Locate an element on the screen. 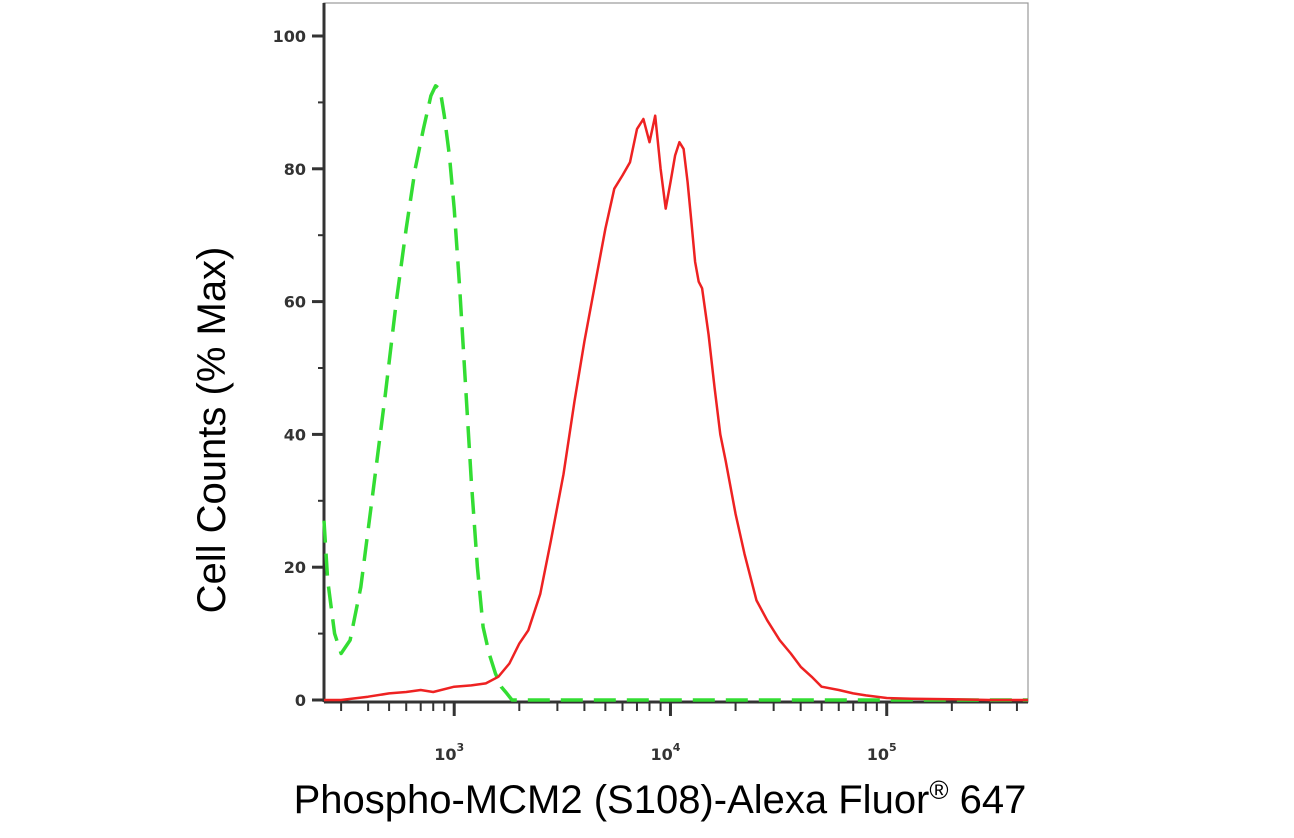 The image size is (1294, 838). x-axis-title-suffix: 647 is located at coordinates (988, 800).